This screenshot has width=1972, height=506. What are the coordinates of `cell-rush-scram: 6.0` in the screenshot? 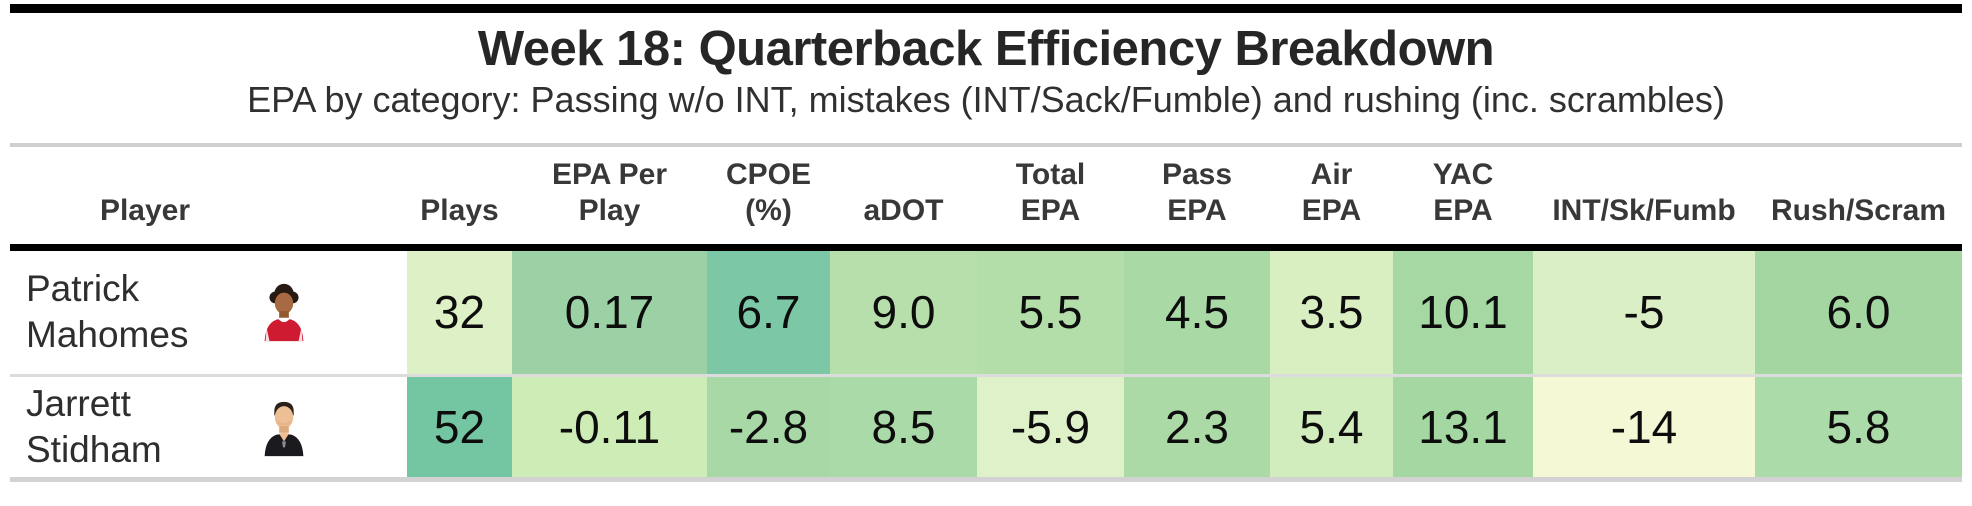 It's located at (1858, 311).